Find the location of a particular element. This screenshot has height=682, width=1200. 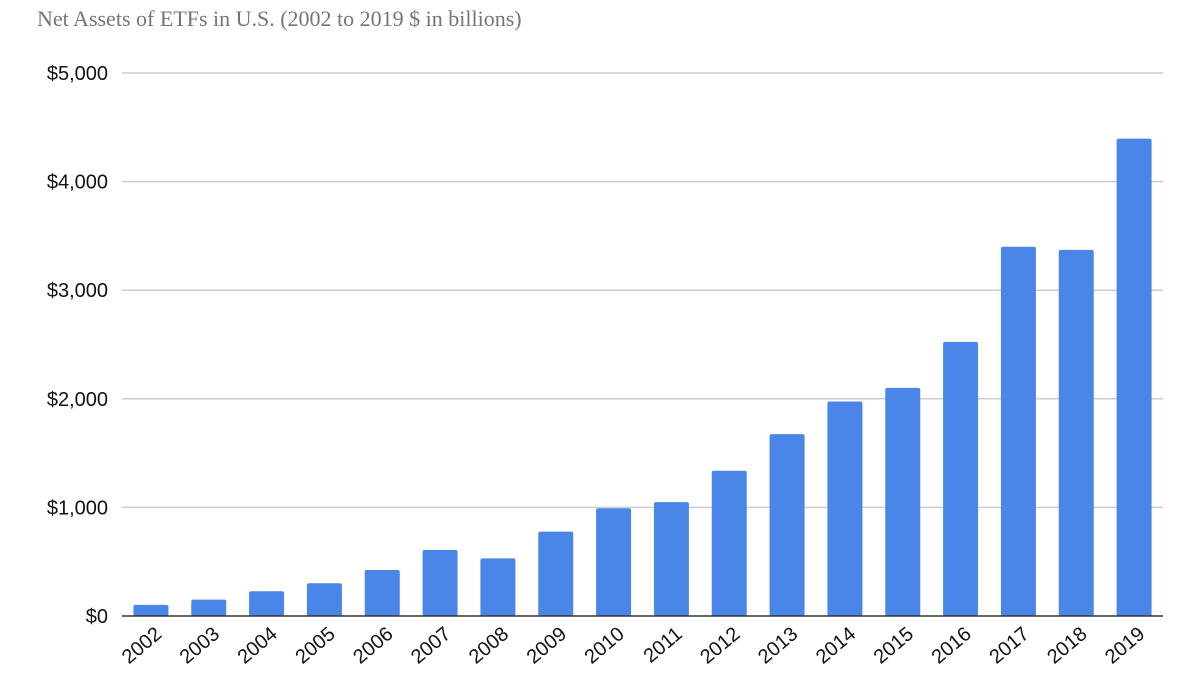

x-tick-label: 2016 is located at coordinates (952, 645).